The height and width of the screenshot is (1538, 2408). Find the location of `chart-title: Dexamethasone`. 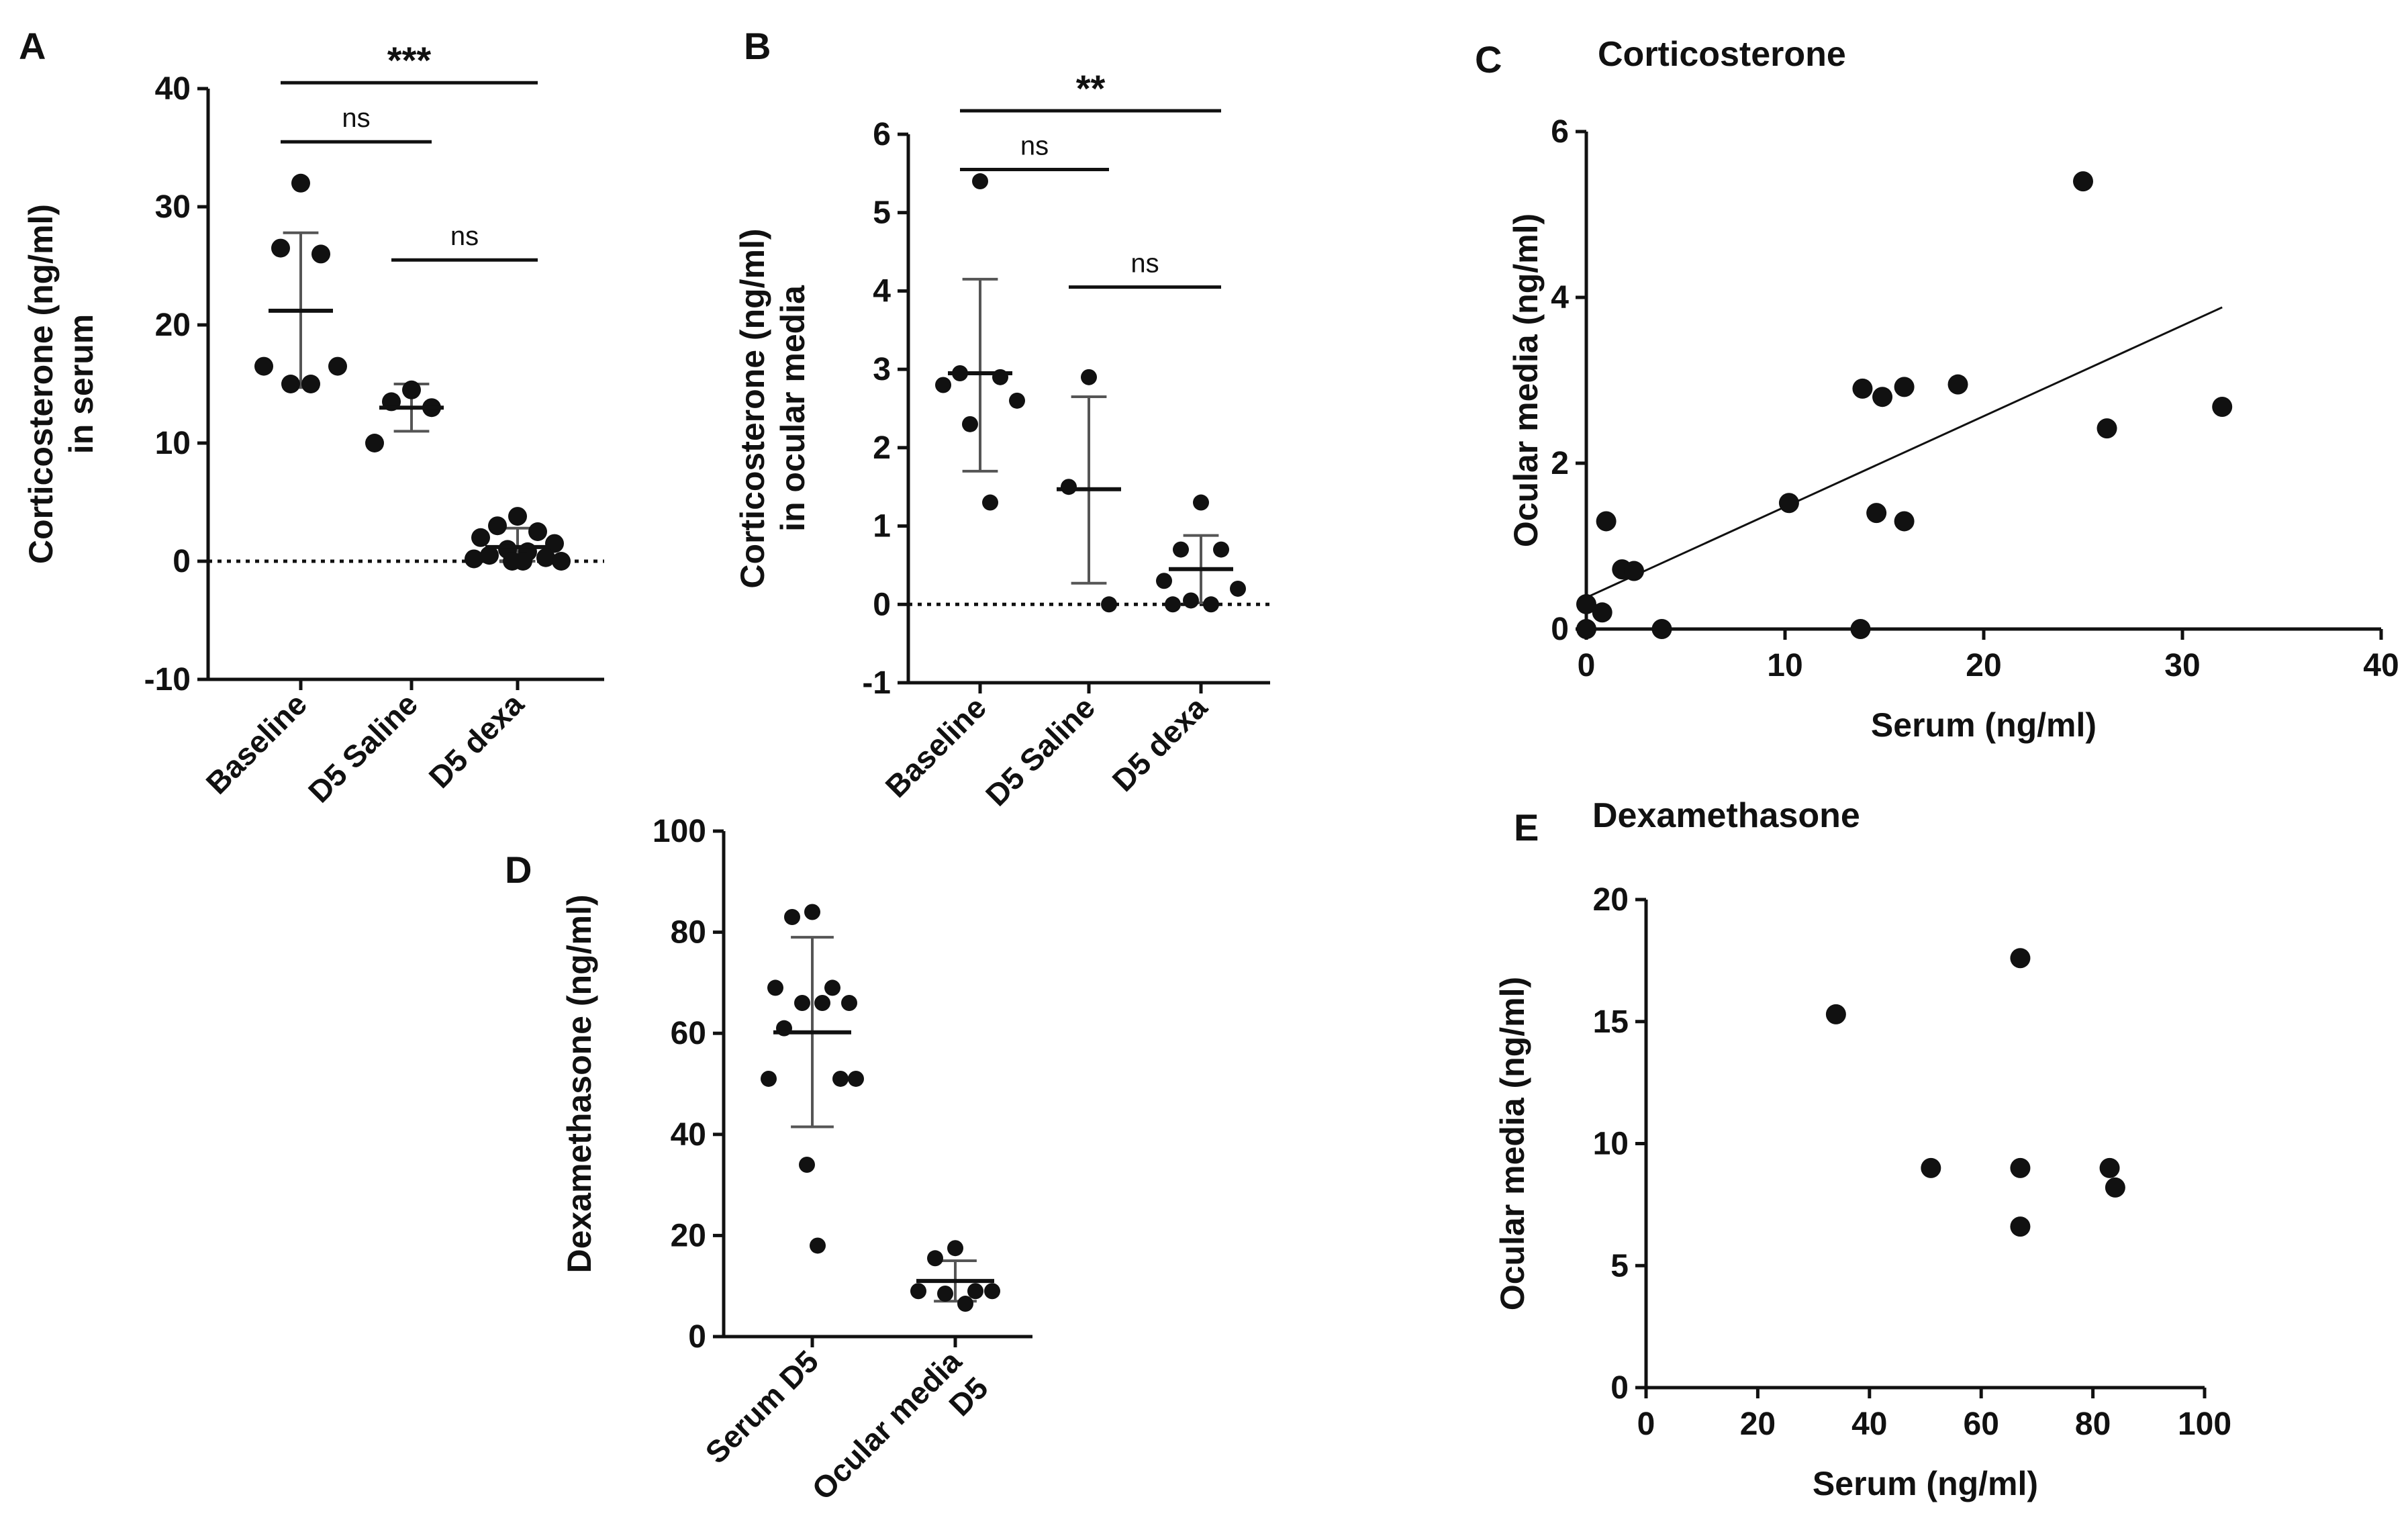

chart-title: Dexamethasone is located at coordinates (1726, 815).